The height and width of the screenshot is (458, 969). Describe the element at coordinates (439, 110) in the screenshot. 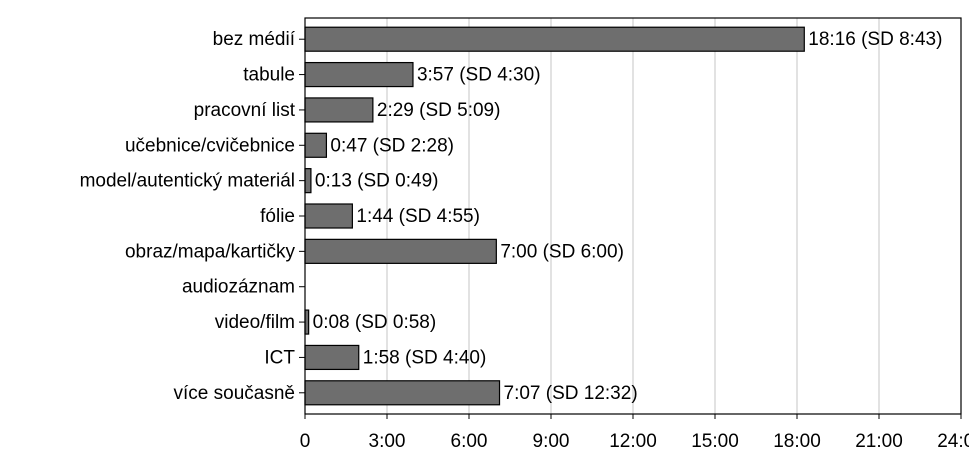

I see `data-label: 2:29 (SD 5:09)` at that location.